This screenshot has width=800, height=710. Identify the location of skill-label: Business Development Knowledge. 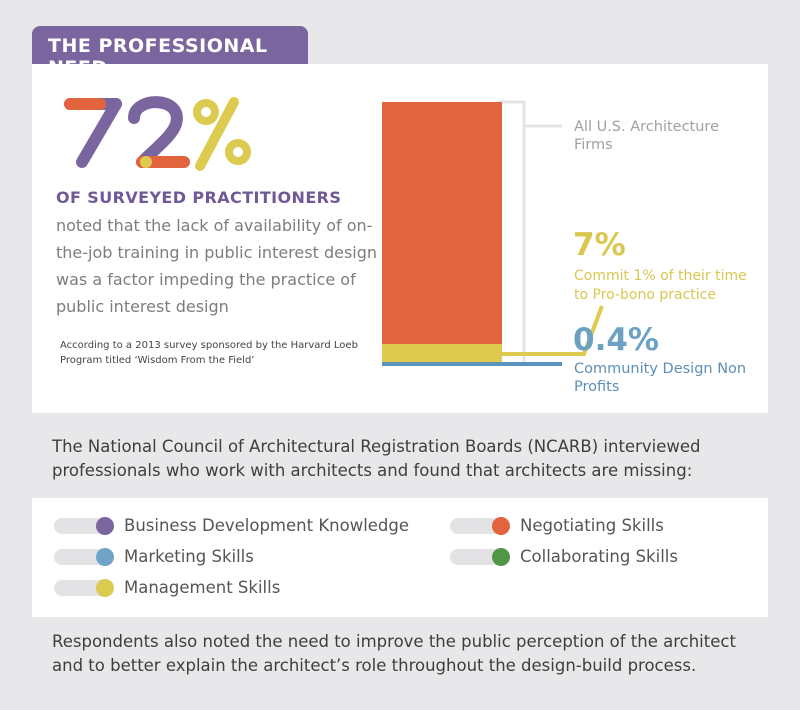
(267, 525).